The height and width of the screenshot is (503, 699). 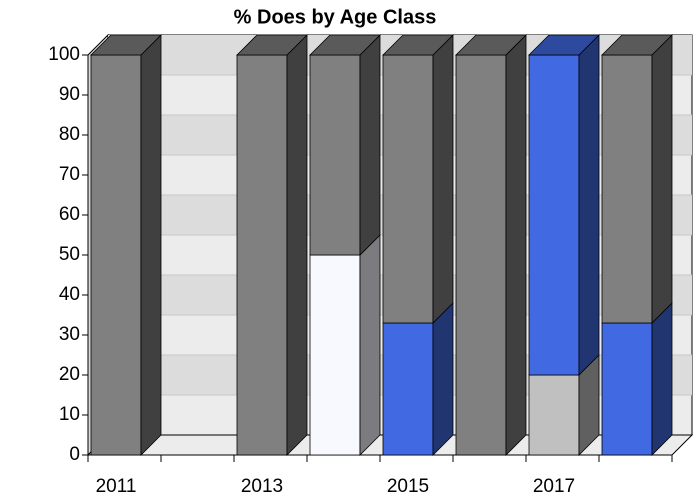 What do you see at coordinates (64, 54) in the screenshot?
I see `y-tick-label: 100` at bounding box center [64, 54].